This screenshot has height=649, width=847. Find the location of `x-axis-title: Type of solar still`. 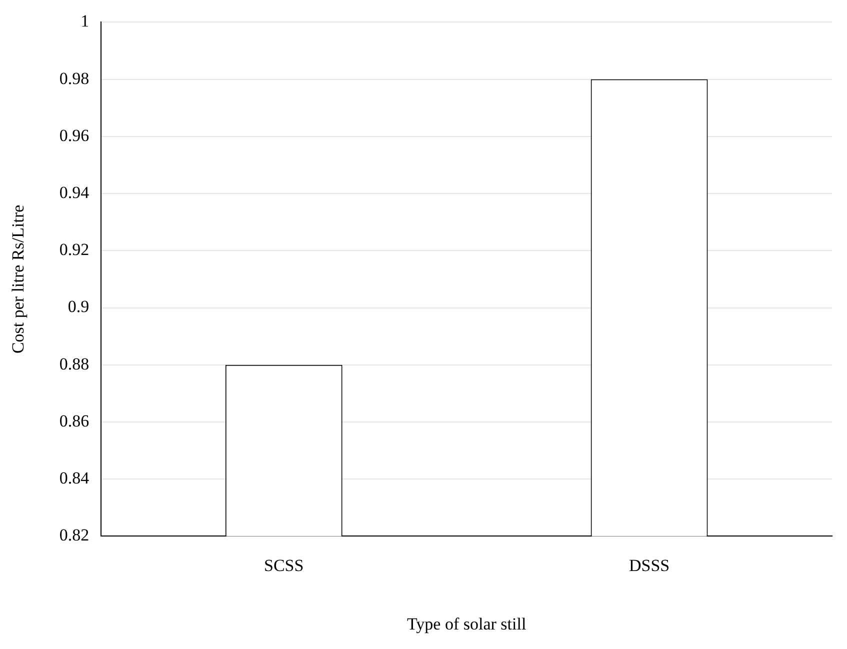

x-axis-title: Type of solar still is located at coordinates (466, 624).